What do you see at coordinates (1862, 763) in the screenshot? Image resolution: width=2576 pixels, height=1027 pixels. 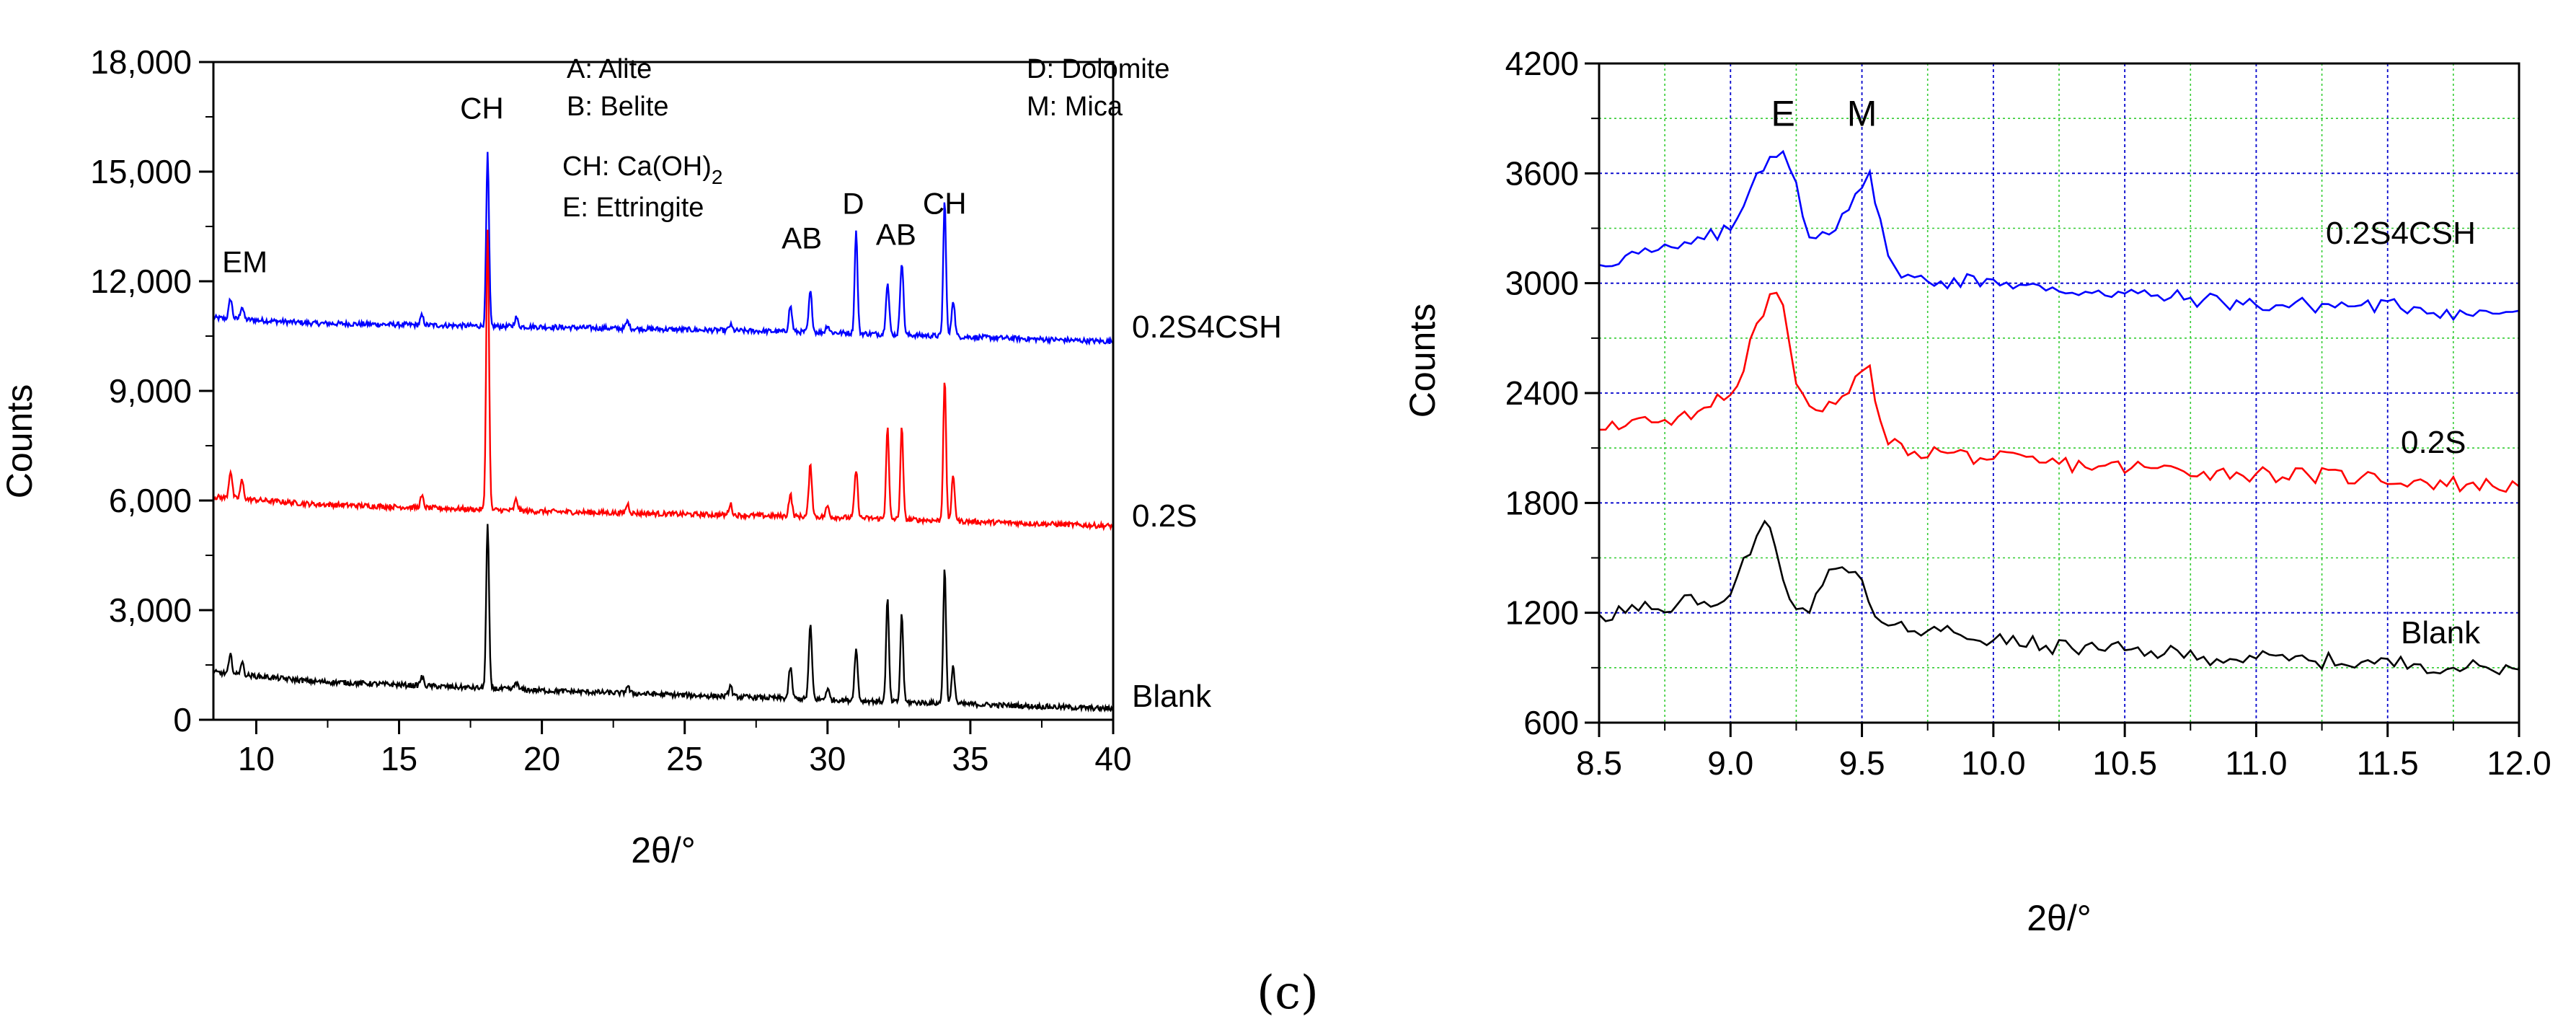 I see `right-x-tick-label: 9.5` at bounding box center [1862, 763].